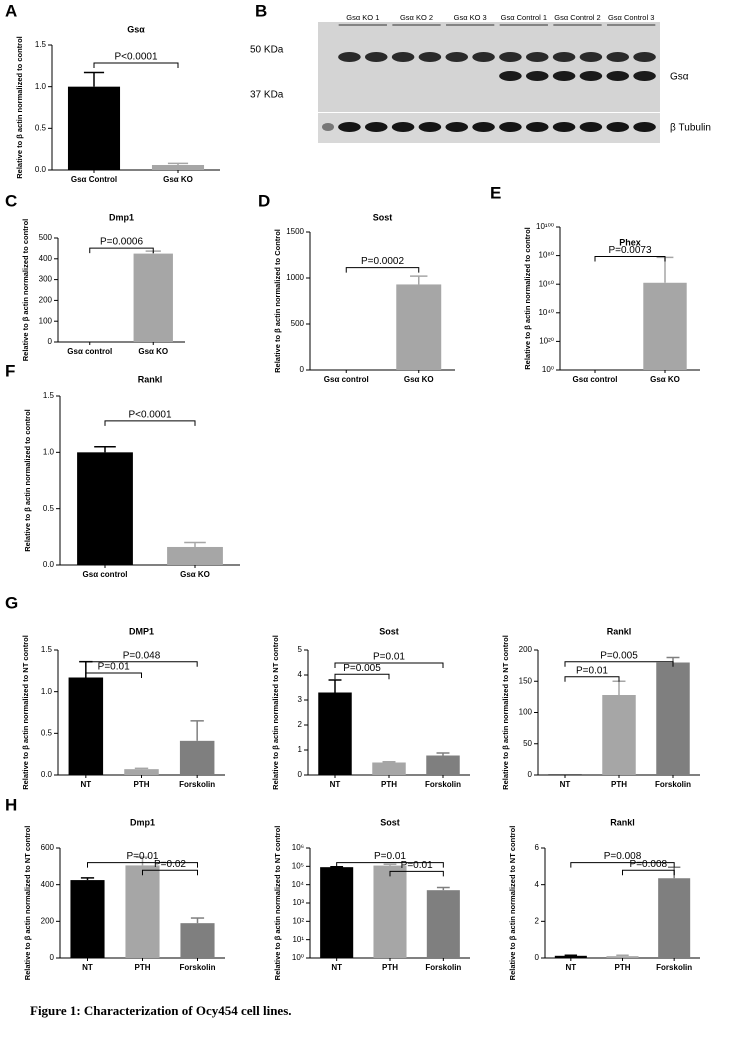 This screenshot has width=742, height=1050. Describe the element at coordinates (362, 668) in the screenshot. I see `p-value: P=0.005` at that location.